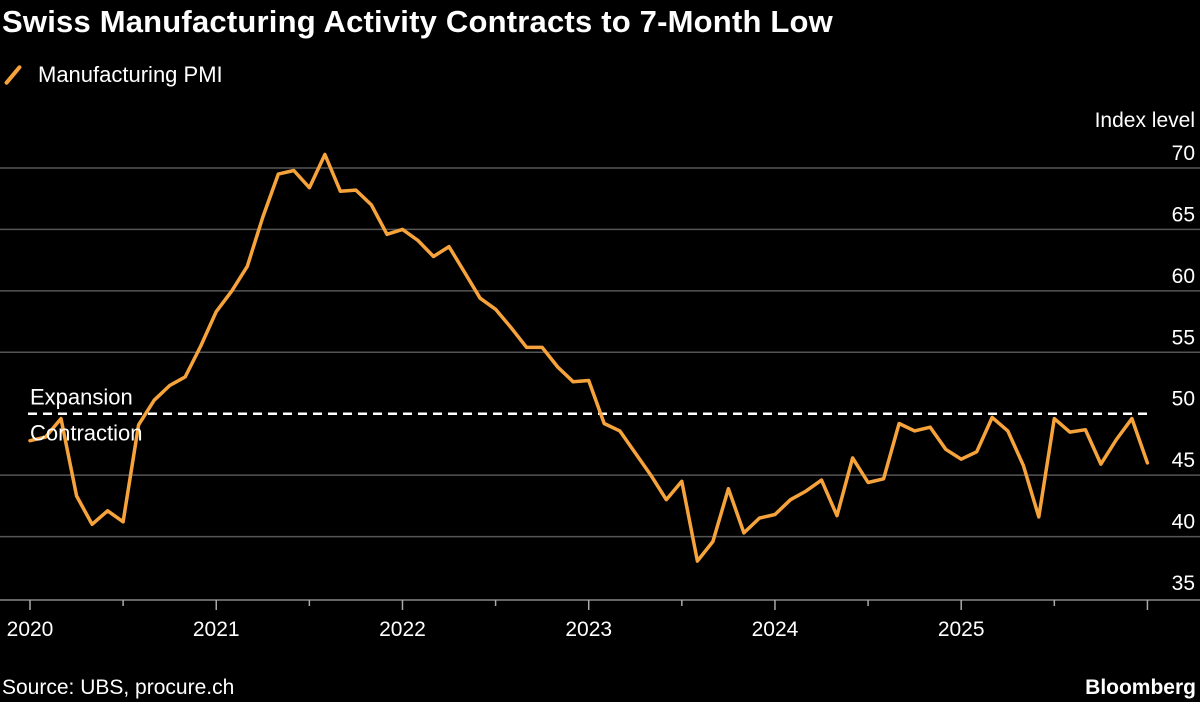 Image resolution: width=1200 pixels, height=702 pixels. What do you see at coordinates (130, 74) in the screenshot?
I see `legend-label: Manufacturing PMI` at bounding box center [130, 74].